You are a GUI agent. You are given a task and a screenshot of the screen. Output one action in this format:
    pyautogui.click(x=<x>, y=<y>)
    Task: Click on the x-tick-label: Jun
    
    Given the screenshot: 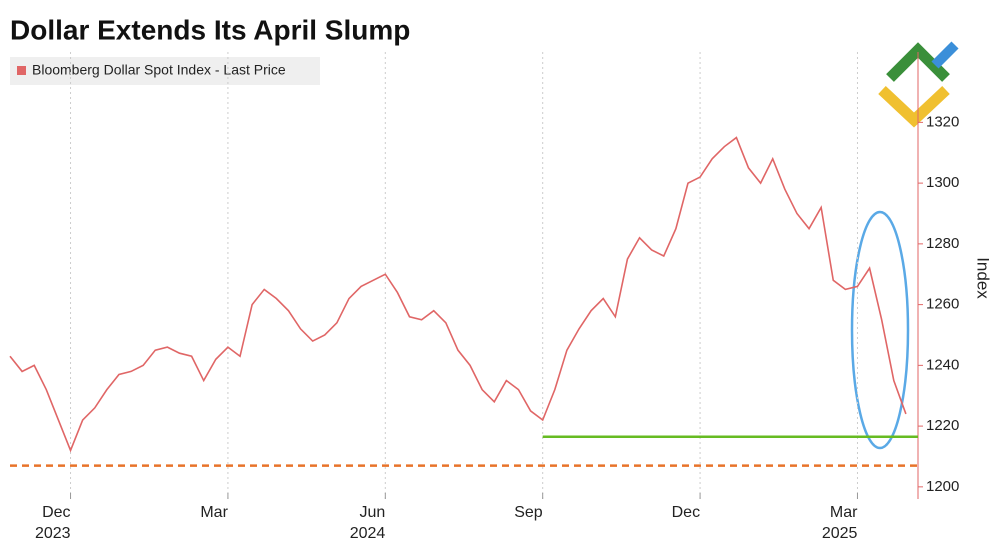 What is the action you would take?
    pyautogui.click(x=373, y=512)
    